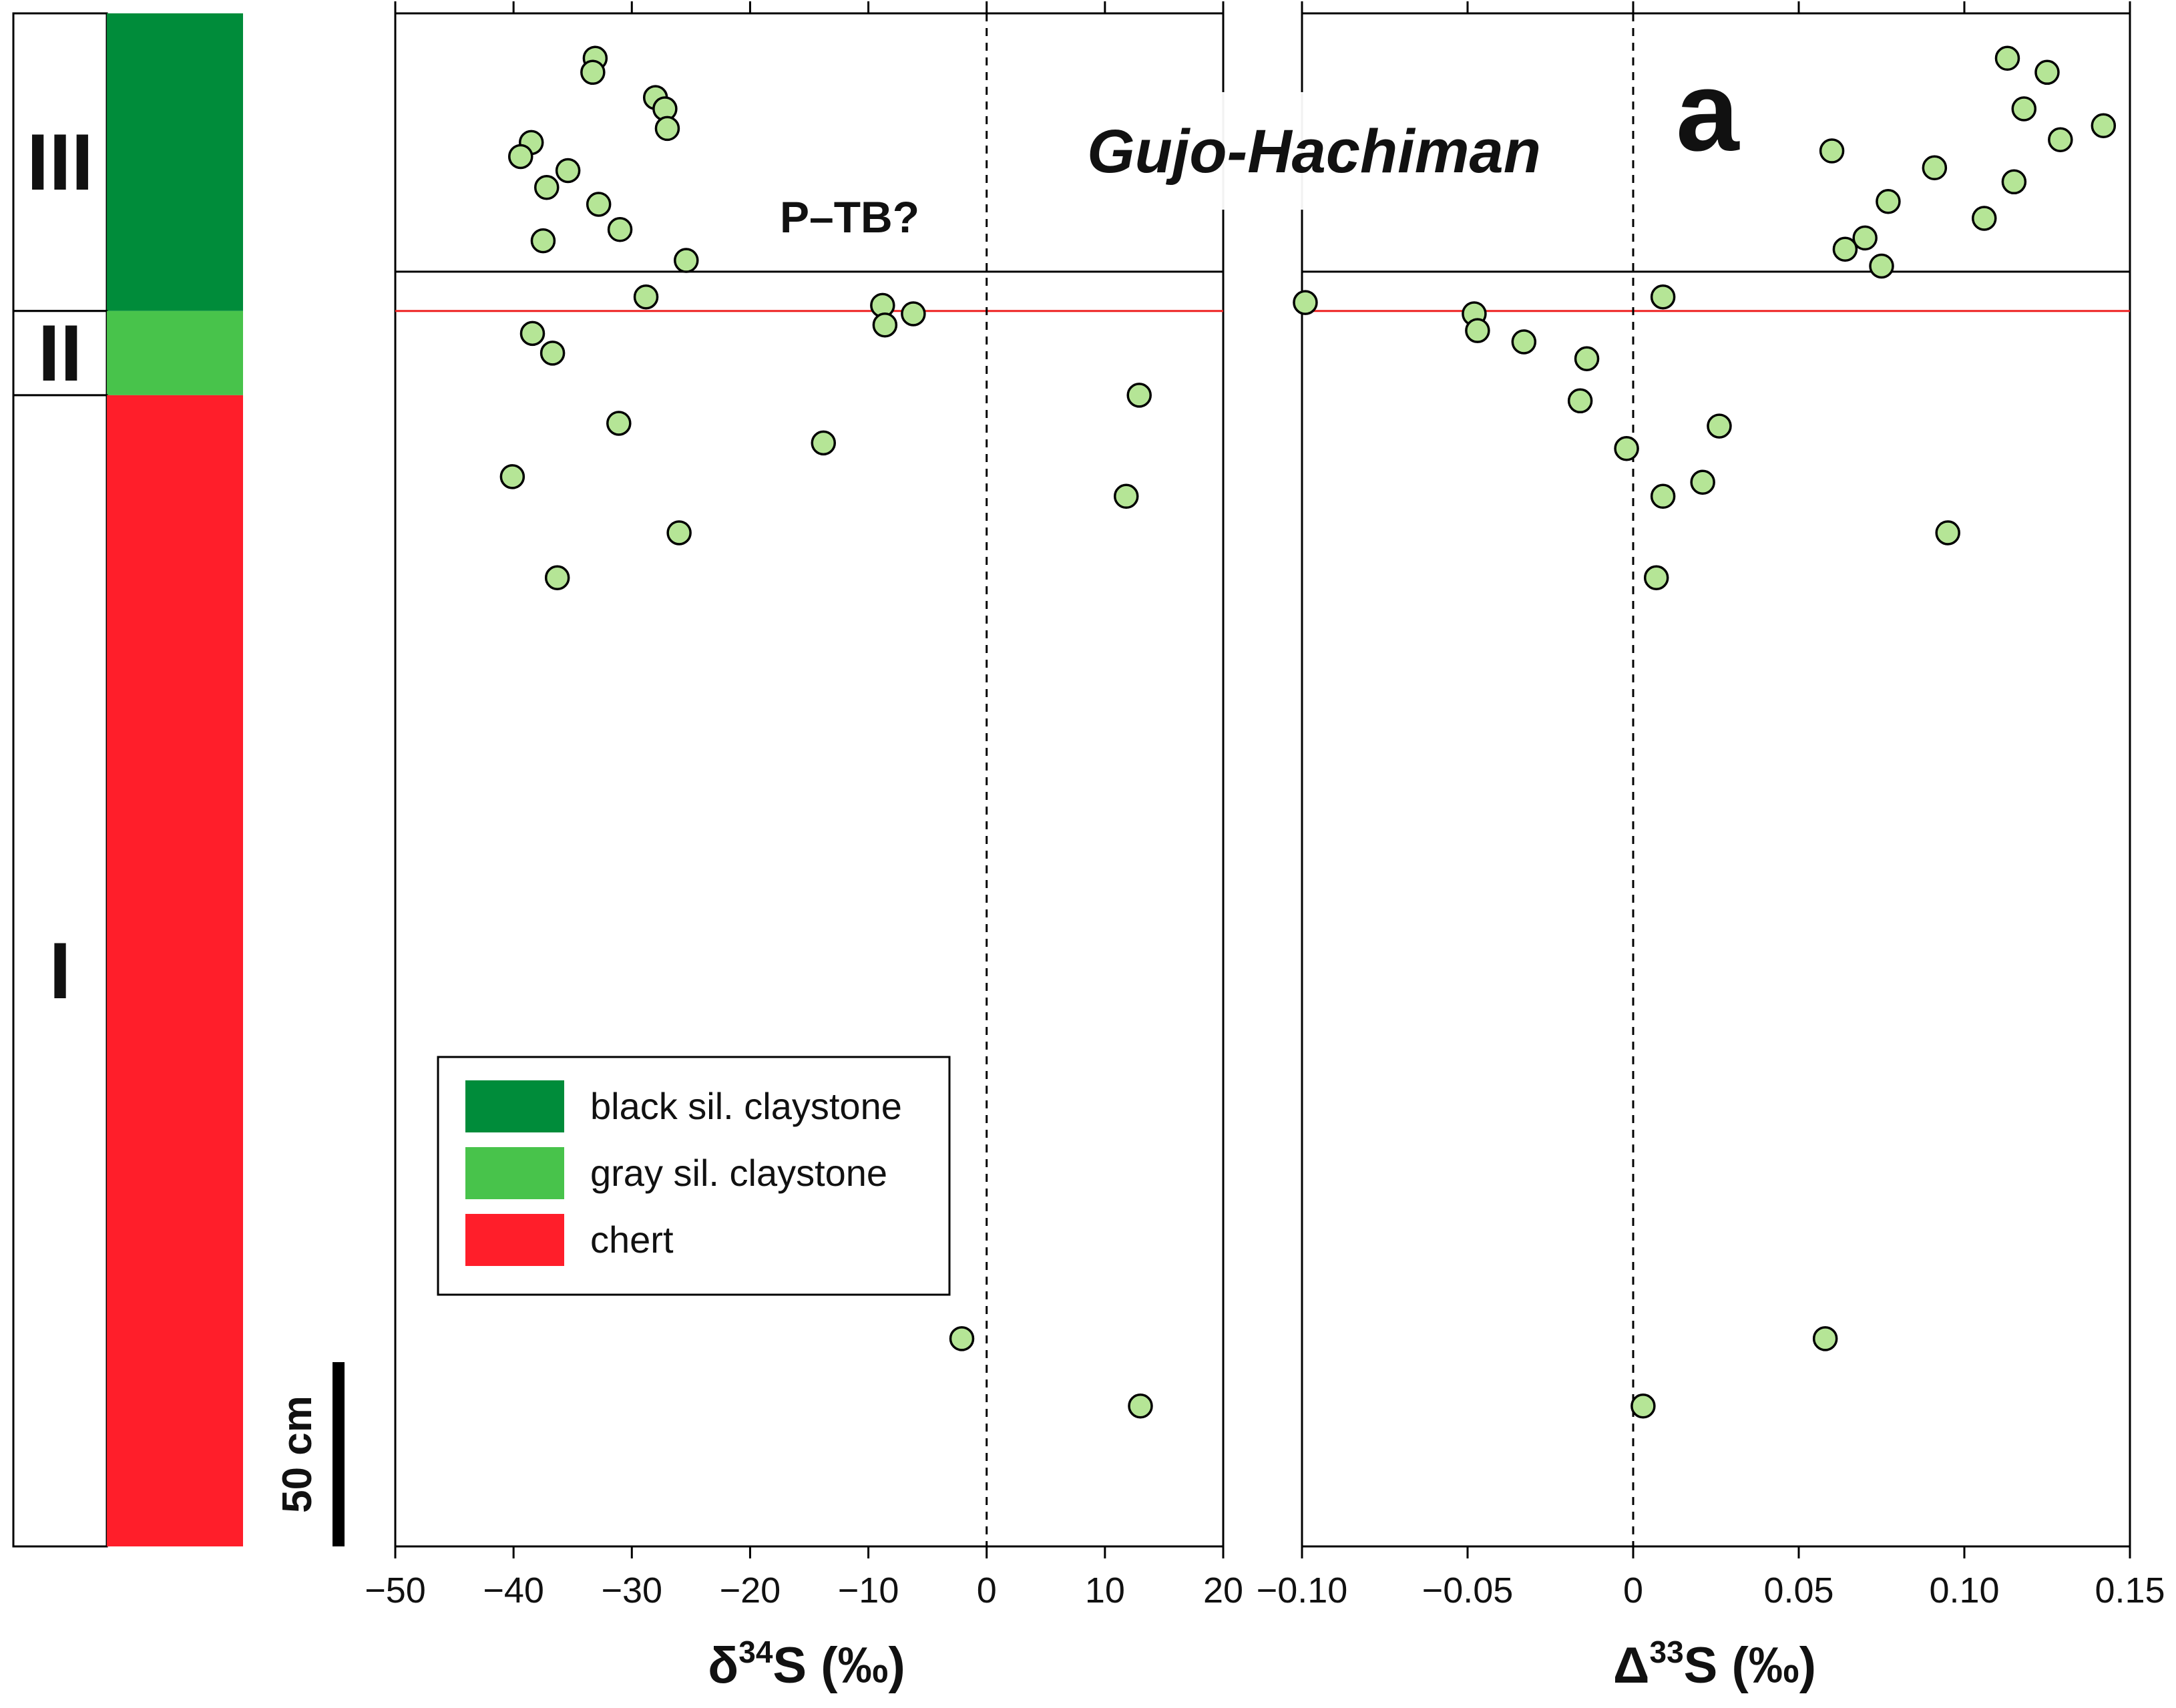 Image resolution: width=2176 pixels, height=1708 pixels. What do you see at coordinates (869, 1590) in the screenshot?
I see `x-tick-label-d34S: −10` at bounding box center [869, 1590].